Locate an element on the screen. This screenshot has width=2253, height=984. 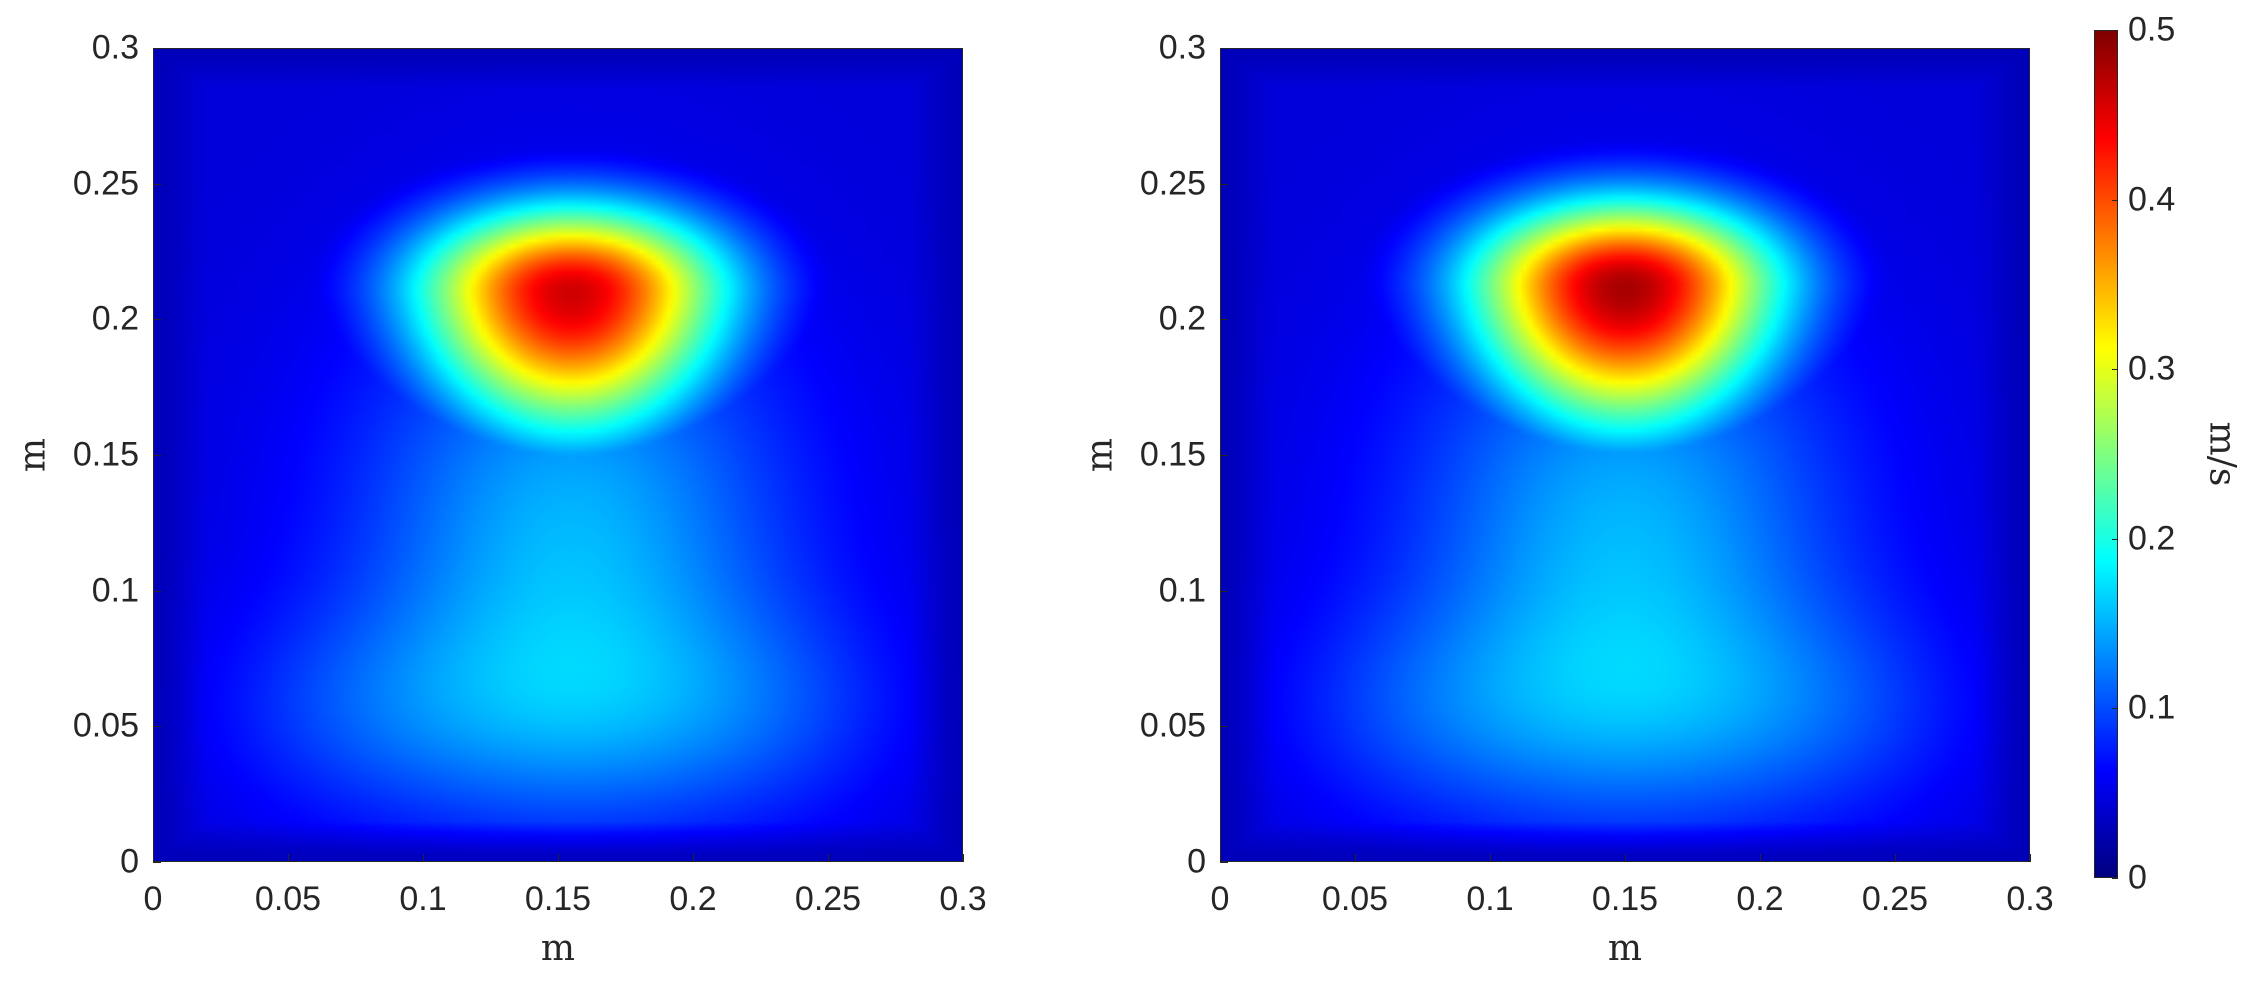
colorbar is located at coordinates (2106, 454).